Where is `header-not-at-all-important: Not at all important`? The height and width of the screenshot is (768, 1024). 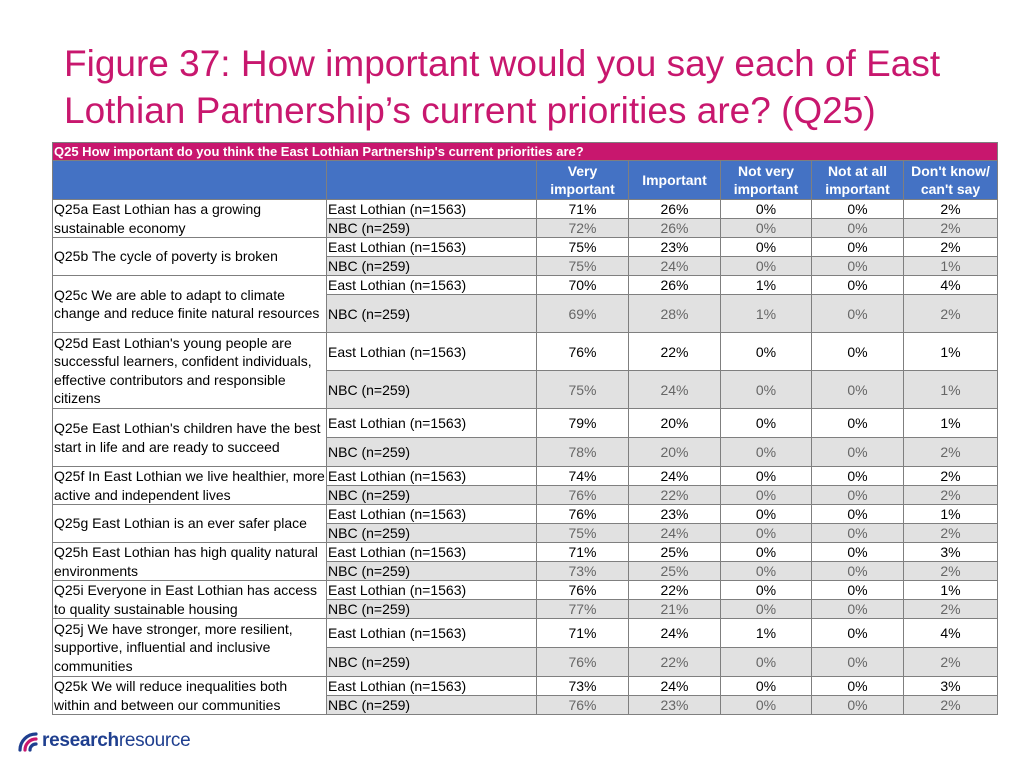 header-not-at-all-important: Not at all important is located at coordinates (857, 180).